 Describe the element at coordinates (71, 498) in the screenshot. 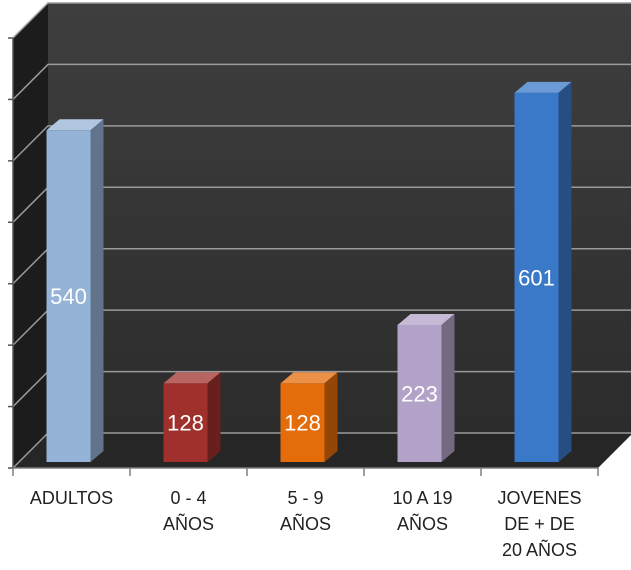

I see `category-label: ADULTOS` at that location.